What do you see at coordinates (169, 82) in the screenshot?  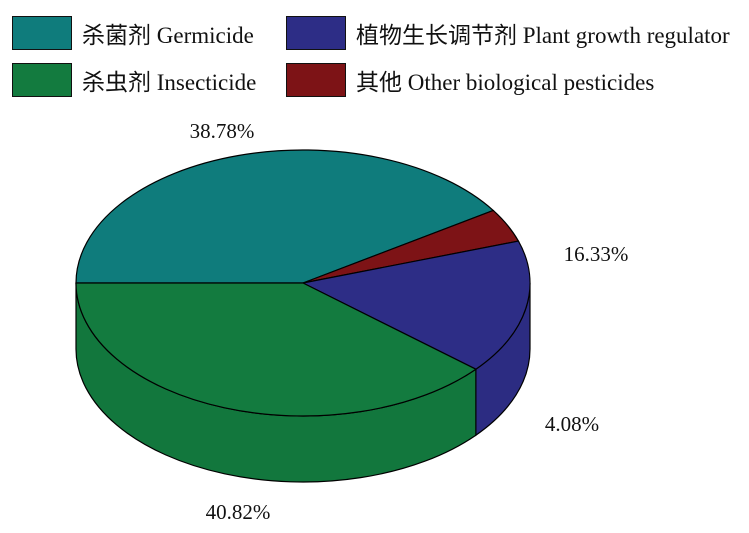 I see `legend-label-insecticide: 杀虫剂 Insecticide` at bounding box center [169, 82].